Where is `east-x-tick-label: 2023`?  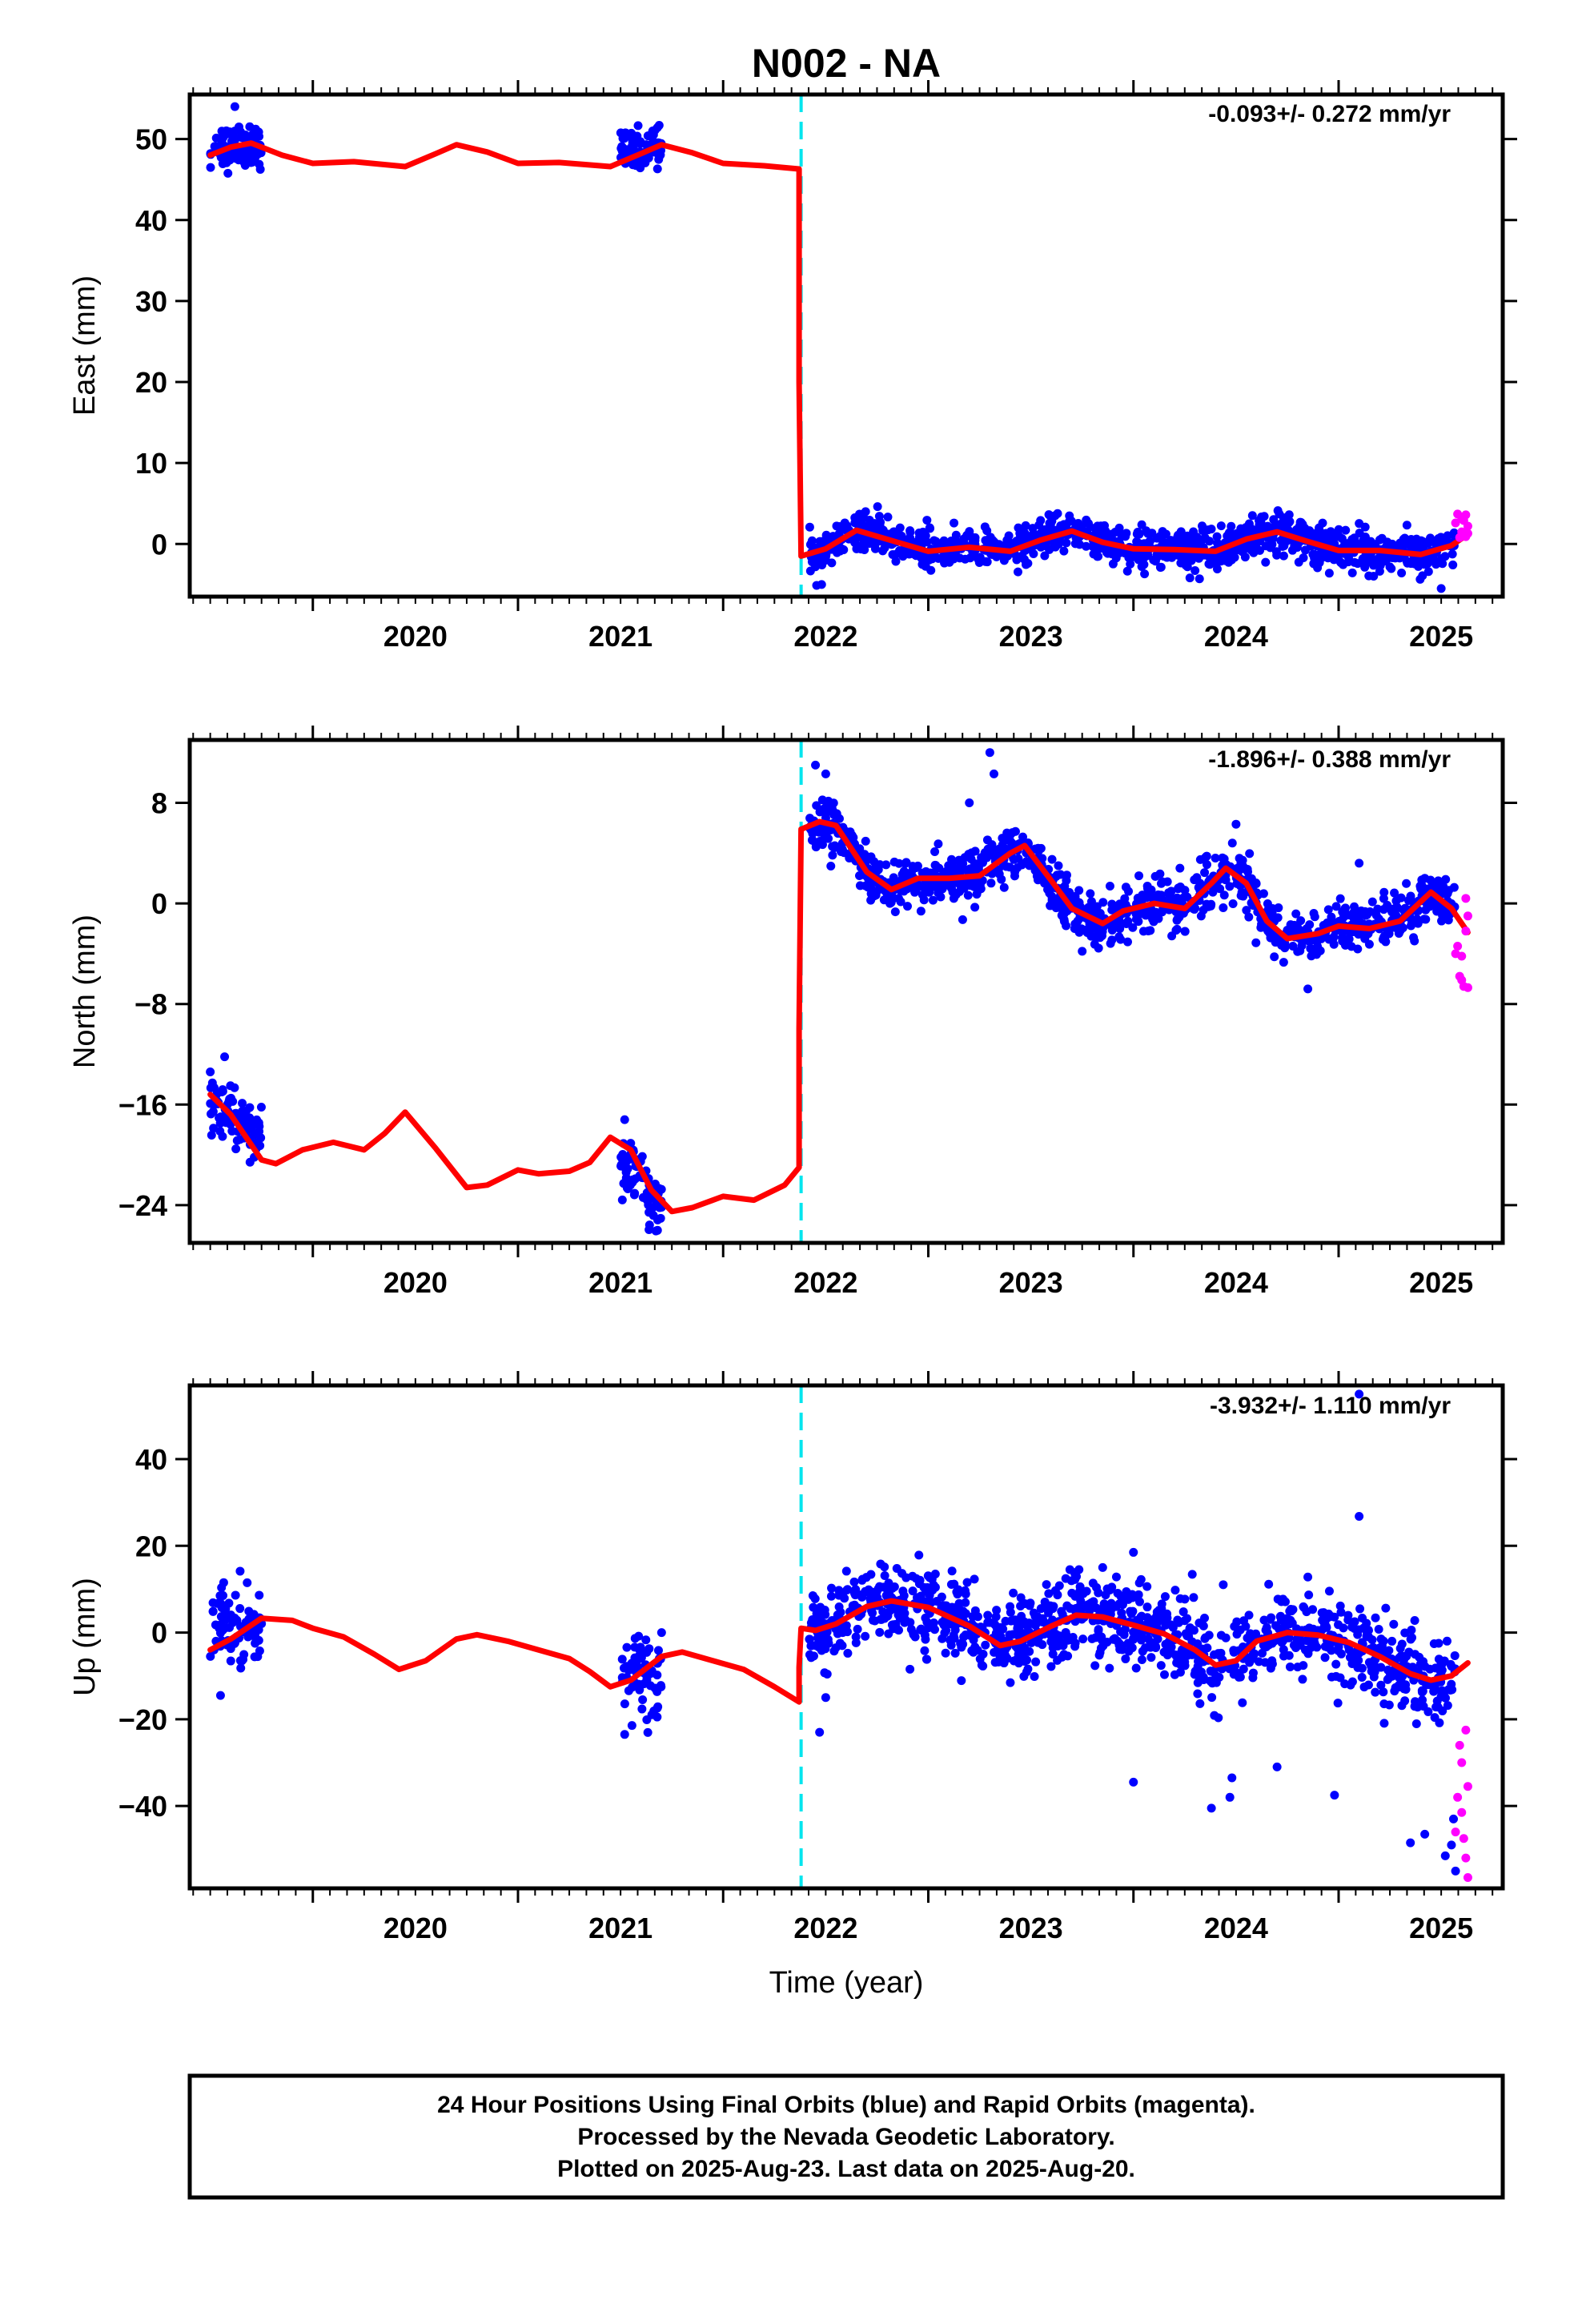
east-x-tick-label: 2023 is located at coordinates (1031, 636).